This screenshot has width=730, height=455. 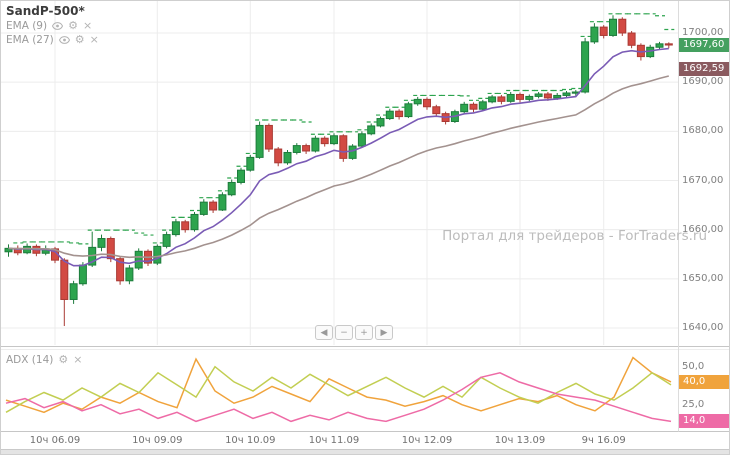 I want to click on adx-value-badge: 40,0, so click(x=704, y=381).